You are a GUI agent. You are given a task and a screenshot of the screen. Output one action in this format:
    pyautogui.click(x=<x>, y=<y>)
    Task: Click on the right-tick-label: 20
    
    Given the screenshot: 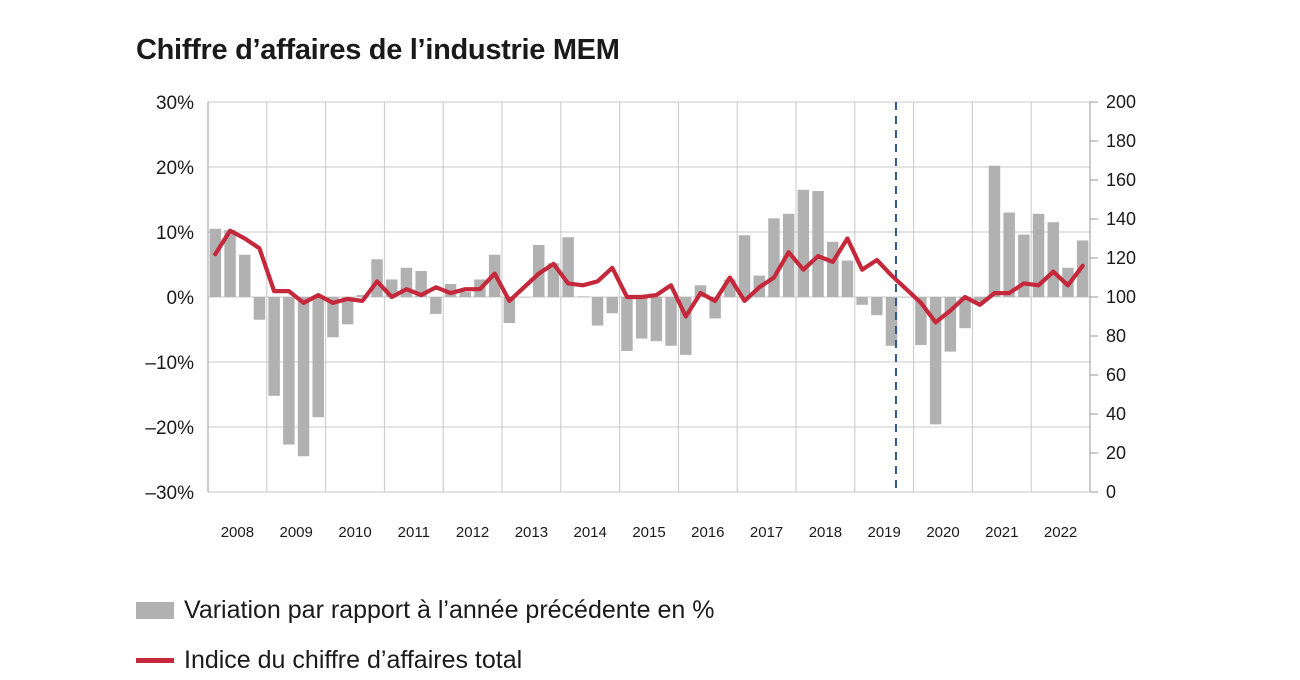 What is the action you would take?
    pyautogui.click(x=1116, y=453)
    